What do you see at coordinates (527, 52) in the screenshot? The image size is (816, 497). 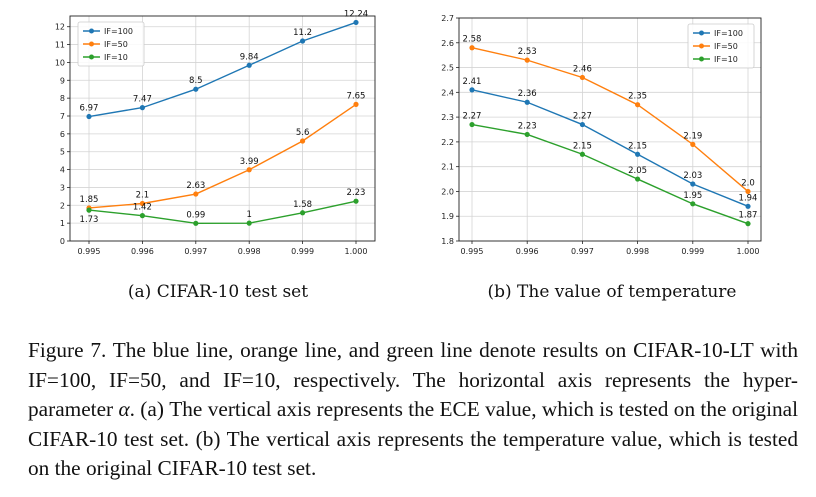 I see `data-label: 2.53` at bounding box center [527, 52].